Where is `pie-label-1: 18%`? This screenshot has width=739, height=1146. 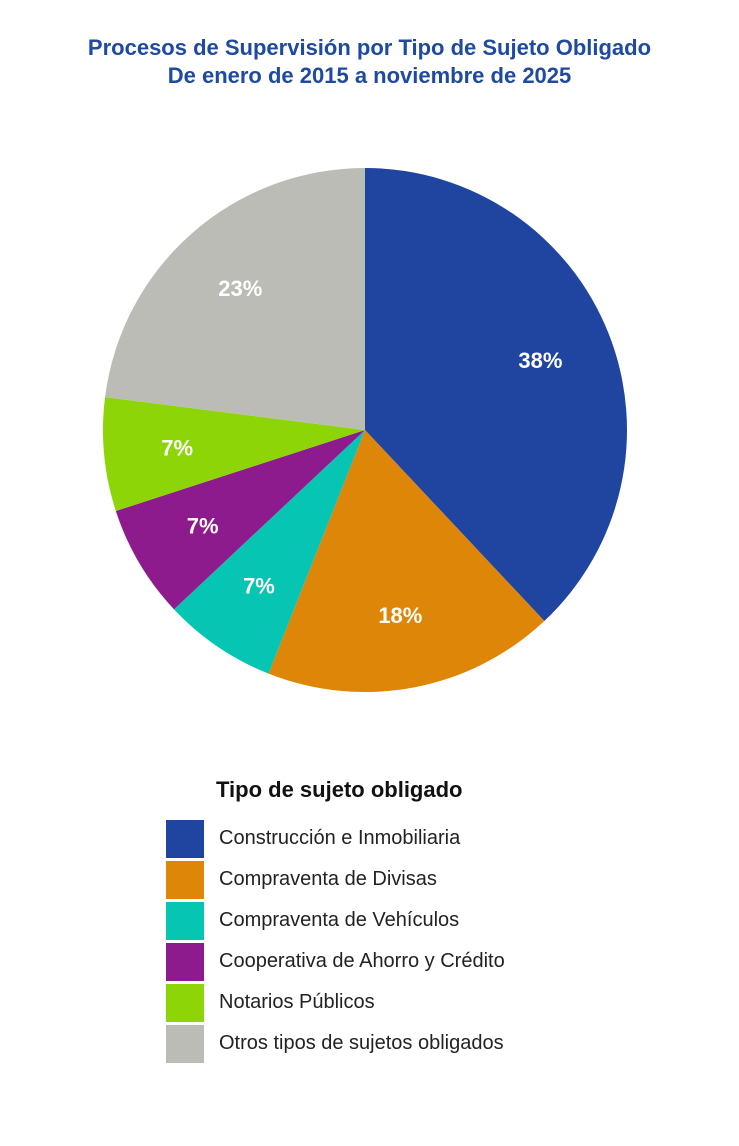
pie-label-1: 18% is located at coordinates (400, 615).